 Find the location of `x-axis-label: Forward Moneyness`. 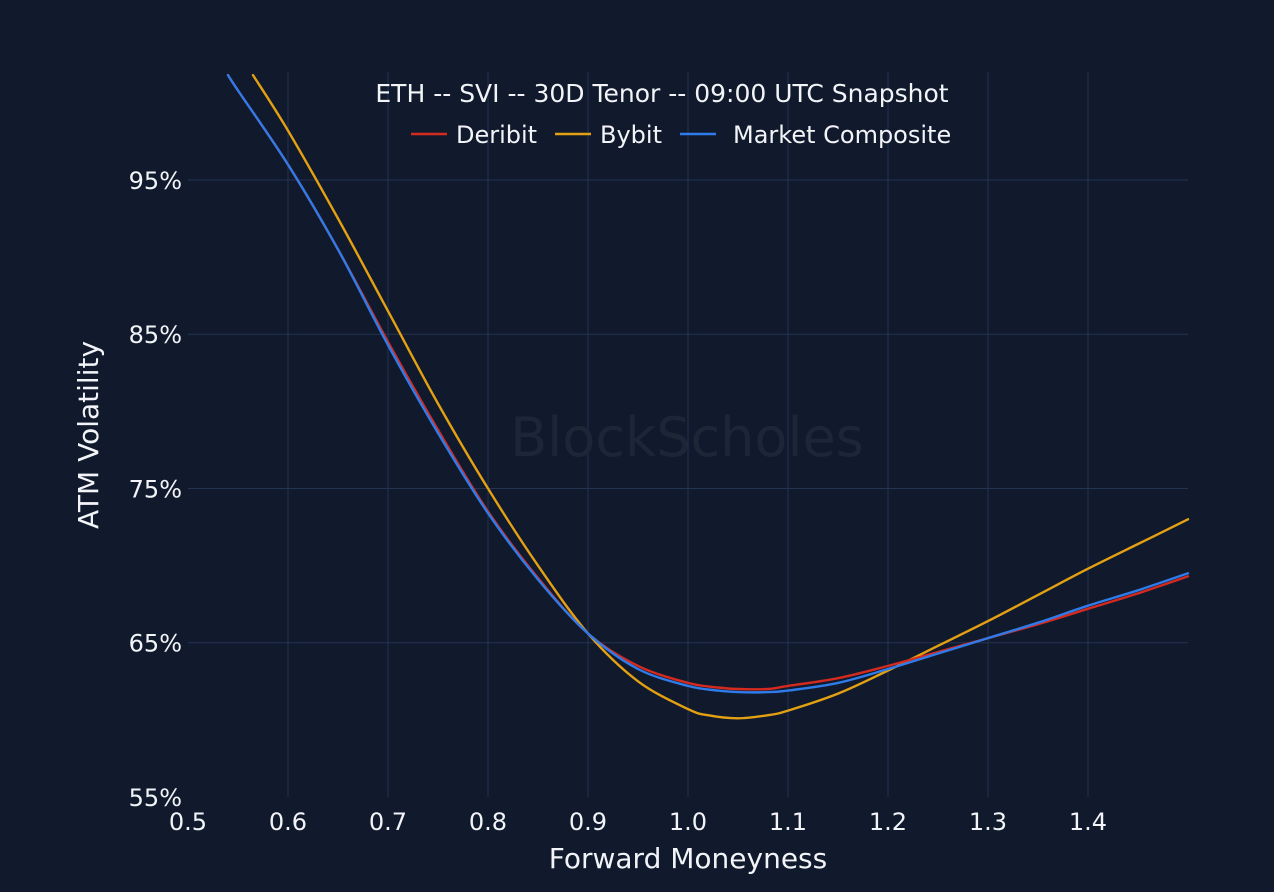

x-axis-label: Forward Moneyness is located at coordinates (688, 858).